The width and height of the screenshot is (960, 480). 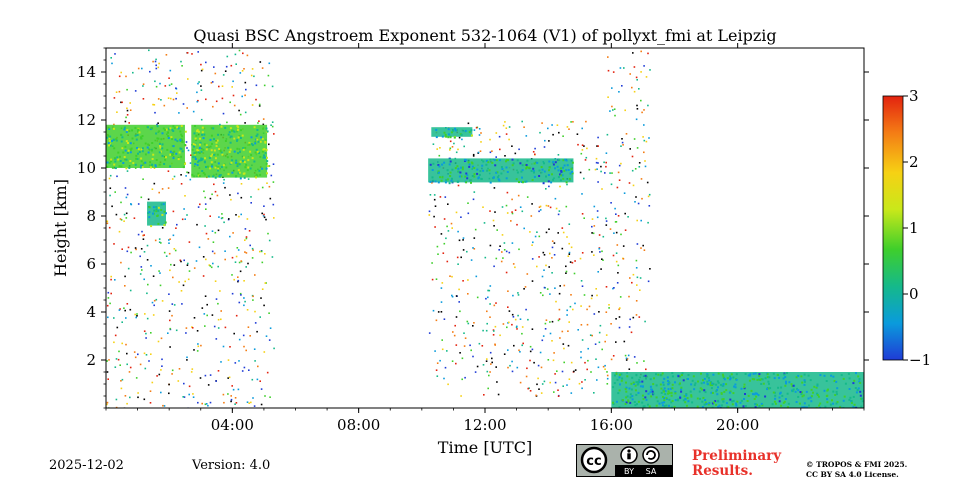 What do you see at coordinates (651, 471) in the screenshot?
I see `sa-label: SA` at bounding box center [651, 471].